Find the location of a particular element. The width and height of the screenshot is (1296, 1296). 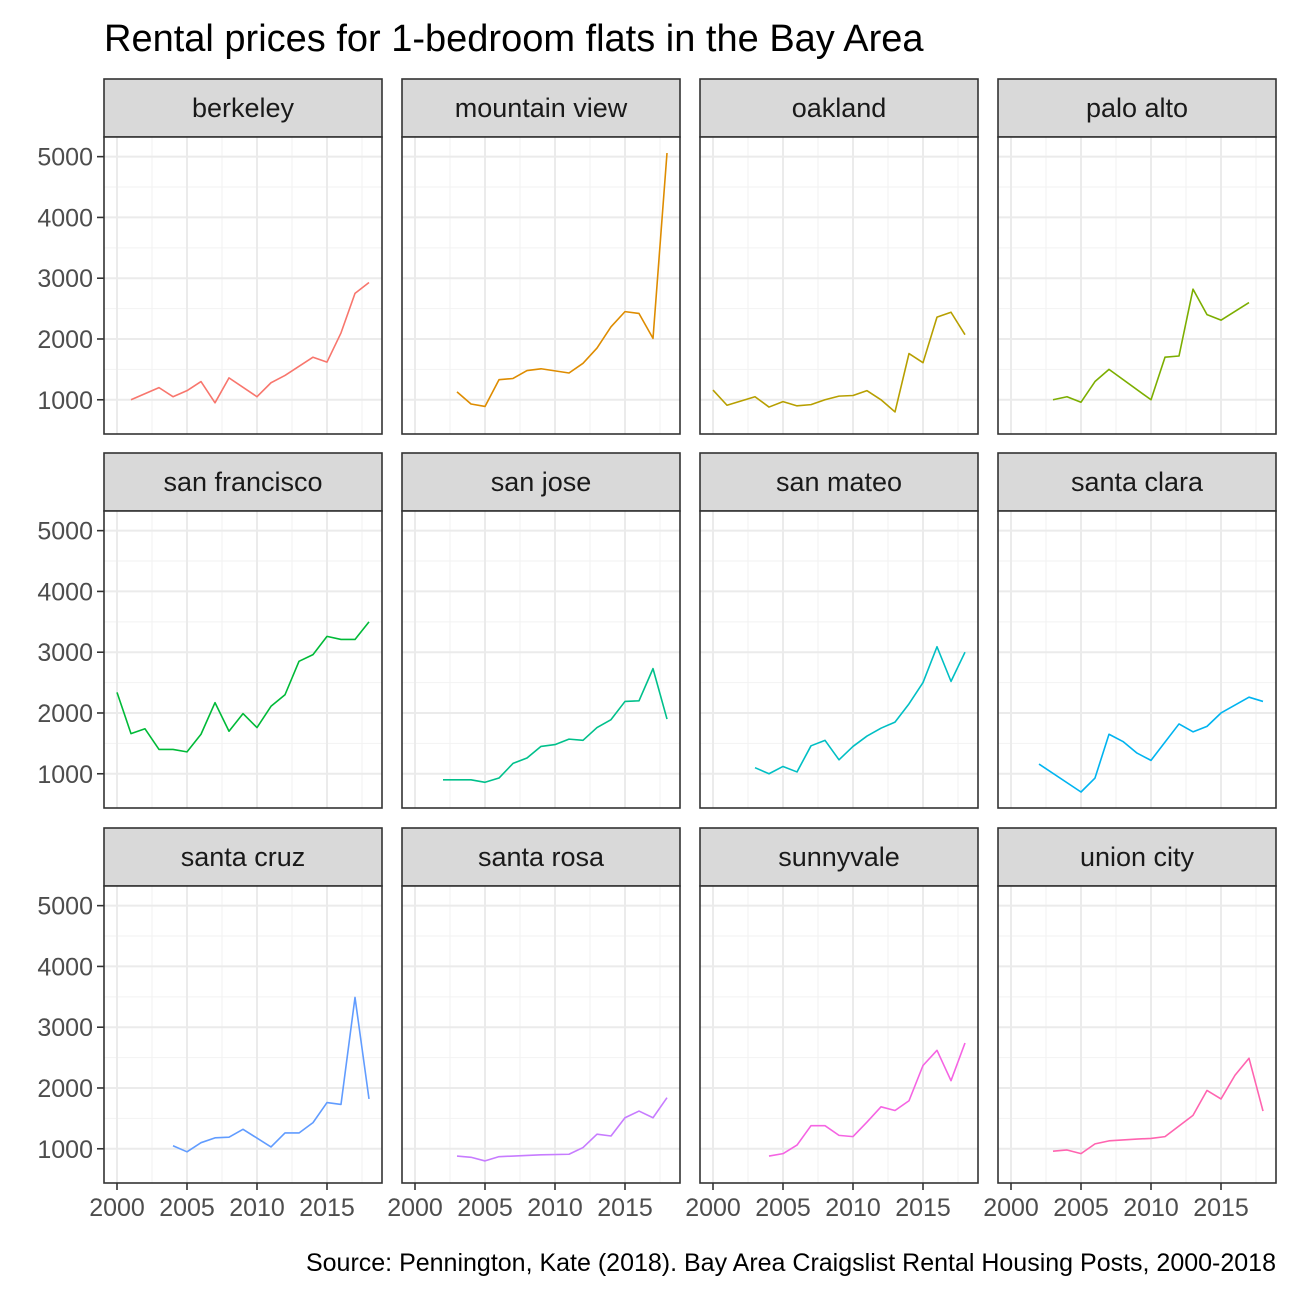

series-line-union-city is located at coordinates (1158, 1106).